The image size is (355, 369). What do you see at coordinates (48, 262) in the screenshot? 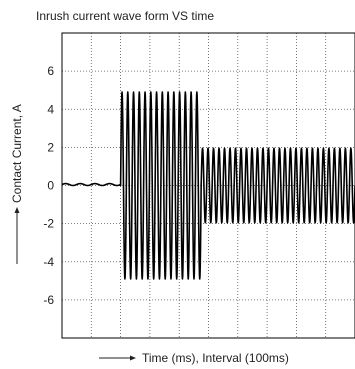
I see `y-tick-label: -4` at bounding box center [48, 262].